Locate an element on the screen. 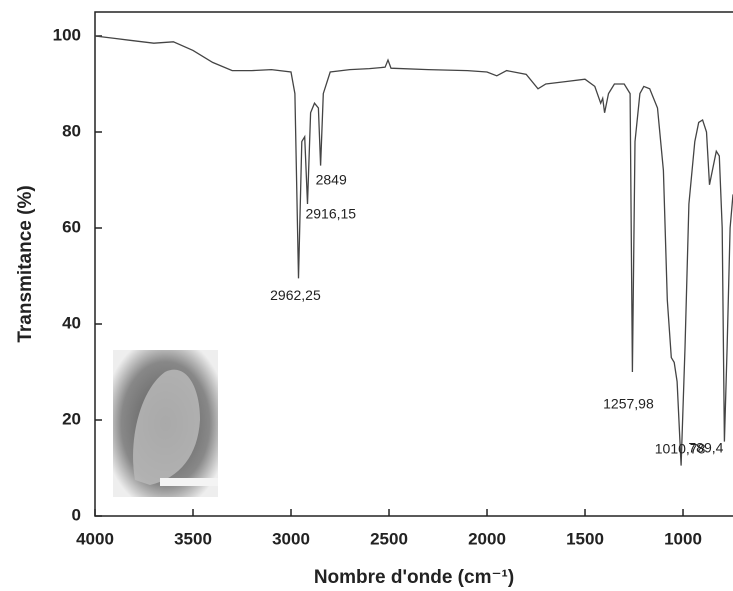 The height and width of the screenshot is (591, 733). peak-label: 1257,98 is located at coordinates (628, 404).